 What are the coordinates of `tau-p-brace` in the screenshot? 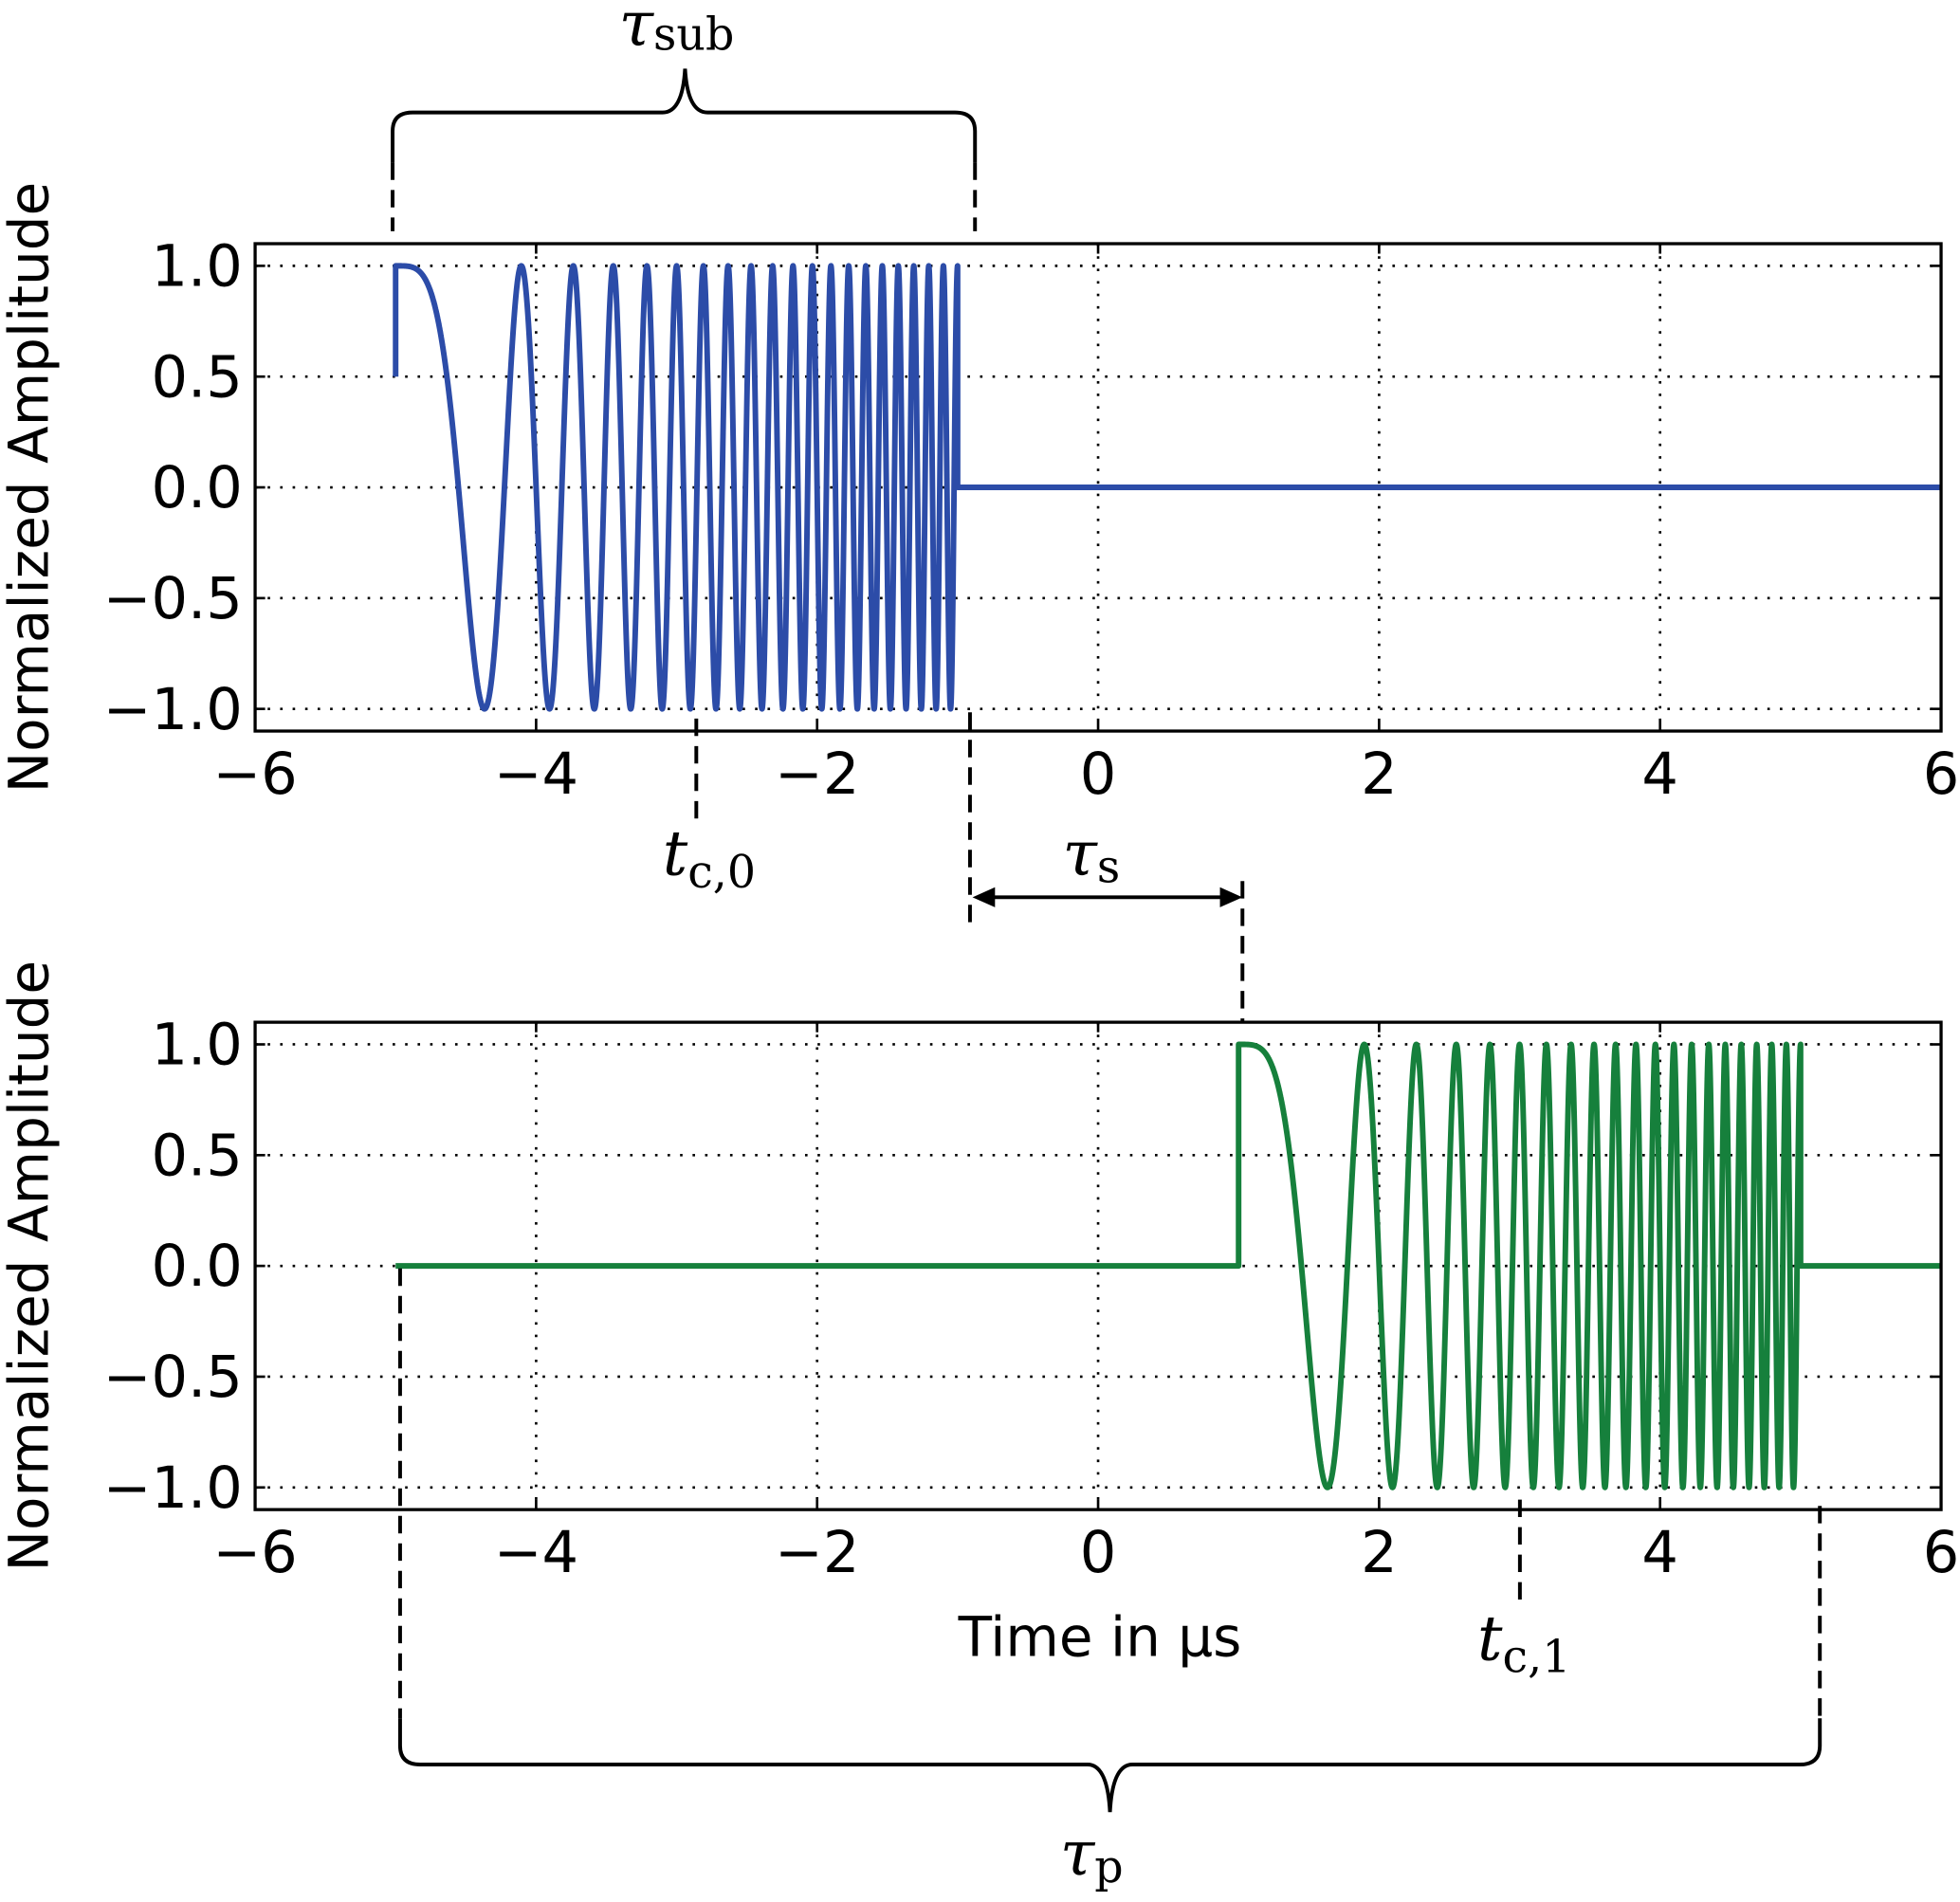 It's located at (1110, 1766).